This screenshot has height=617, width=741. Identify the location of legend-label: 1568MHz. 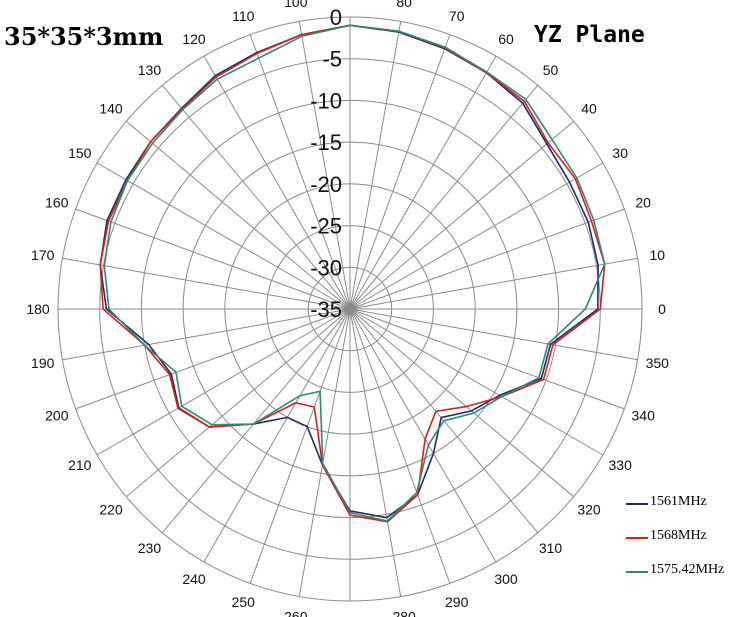
(678, 535).